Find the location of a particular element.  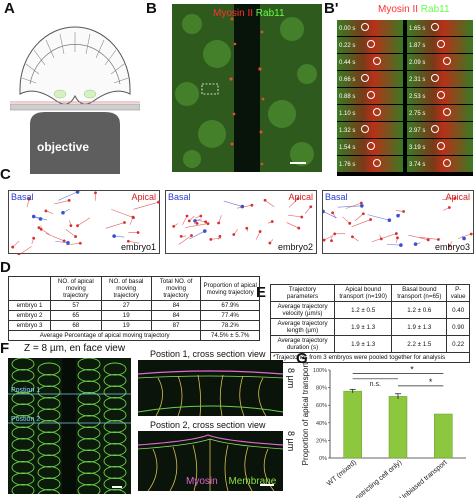

timelapse-frame: 0.88 s is located at coordinates (370, 96).